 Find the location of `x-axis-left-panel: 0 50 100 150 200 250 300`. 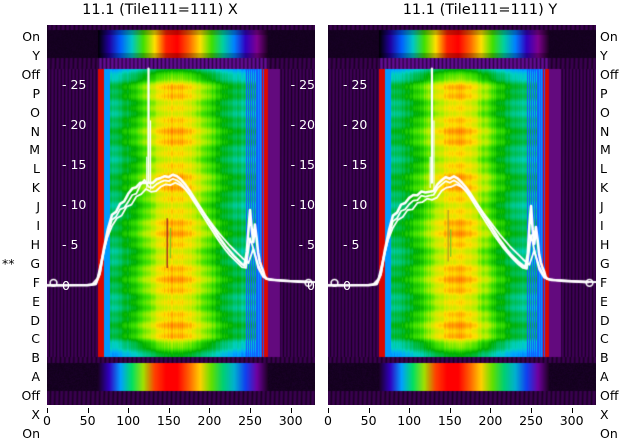

x-axis-left-panel: 0 50 100 150 200 250 300 is located at coordinates (179, 423).